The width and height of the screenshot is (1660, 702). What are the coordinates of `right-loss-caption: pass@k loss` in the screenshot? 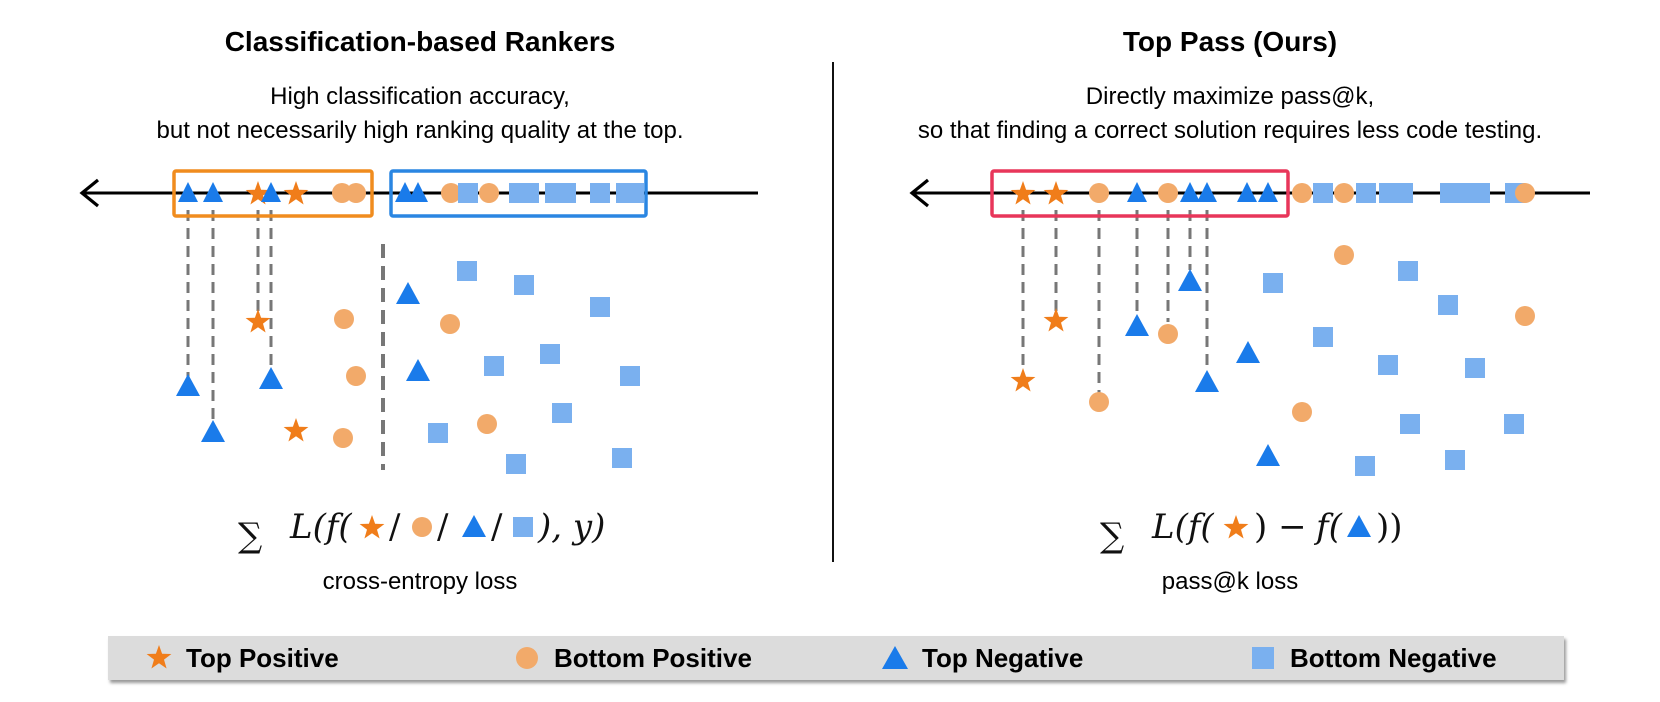 It's located at (1230, 581).